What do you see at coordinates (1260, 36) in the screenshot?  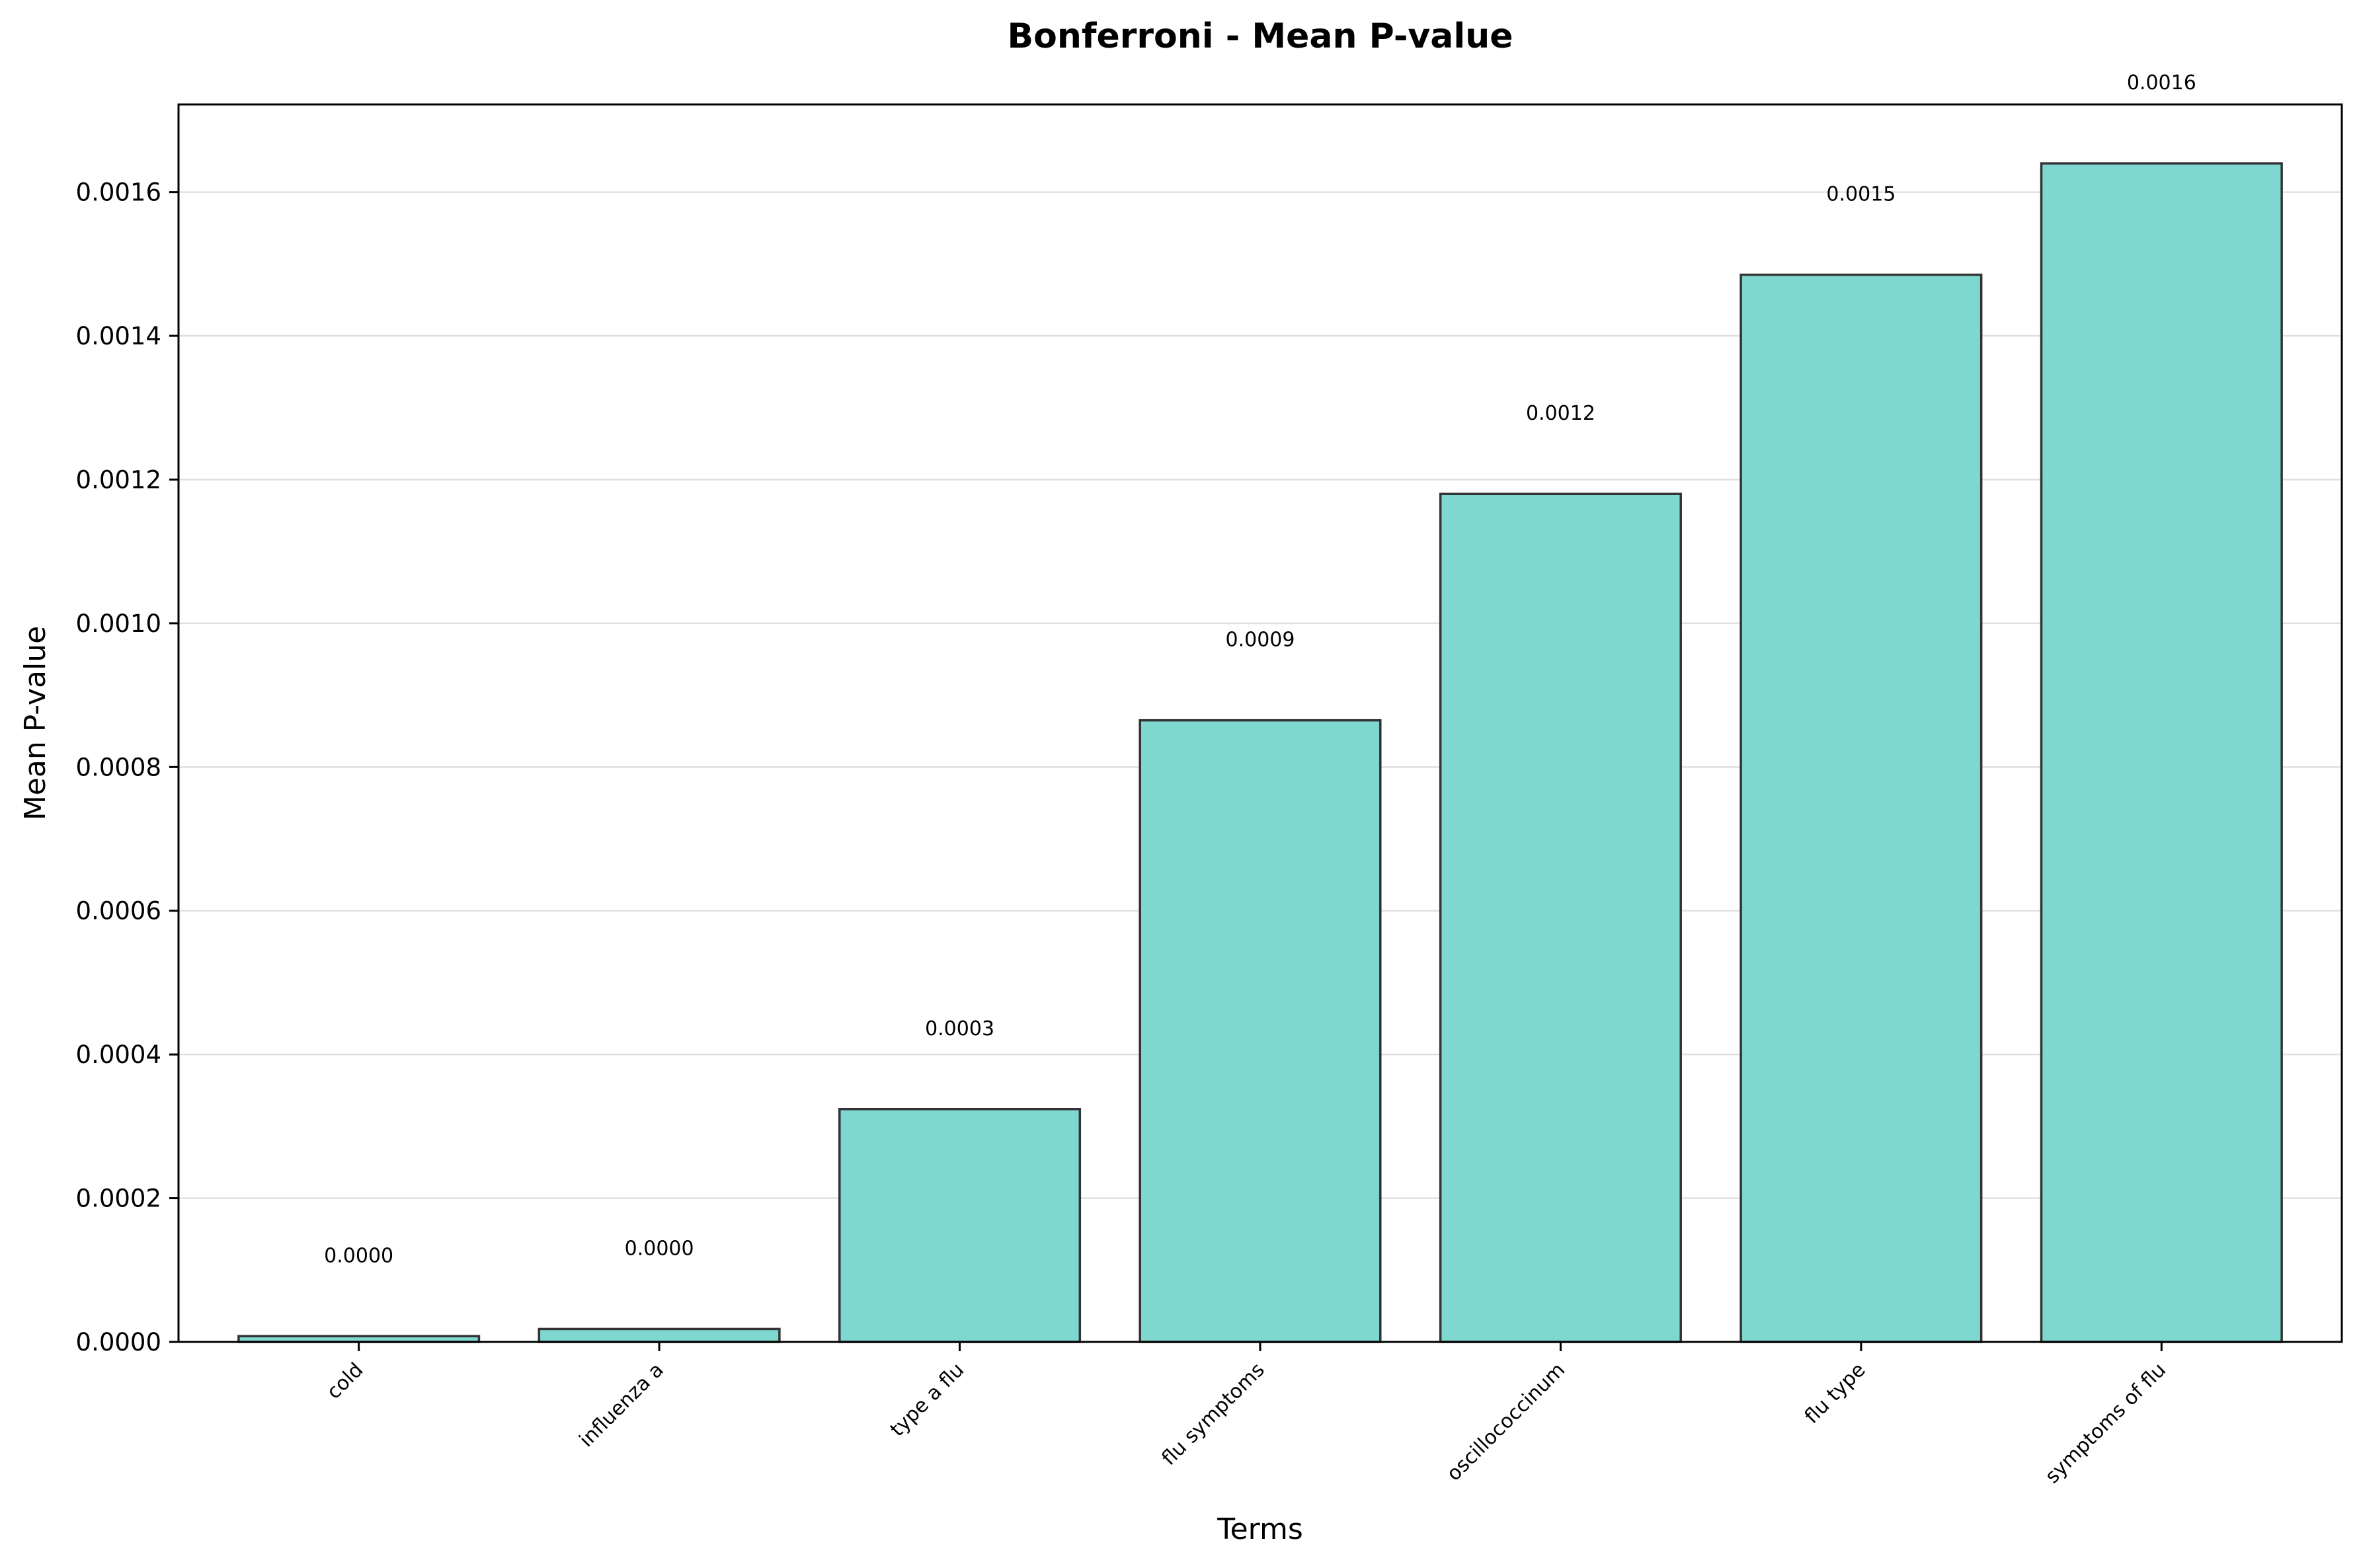 I see `chart-title: Bonferroni - Mean P-value` at bounding box center [1260, 36].